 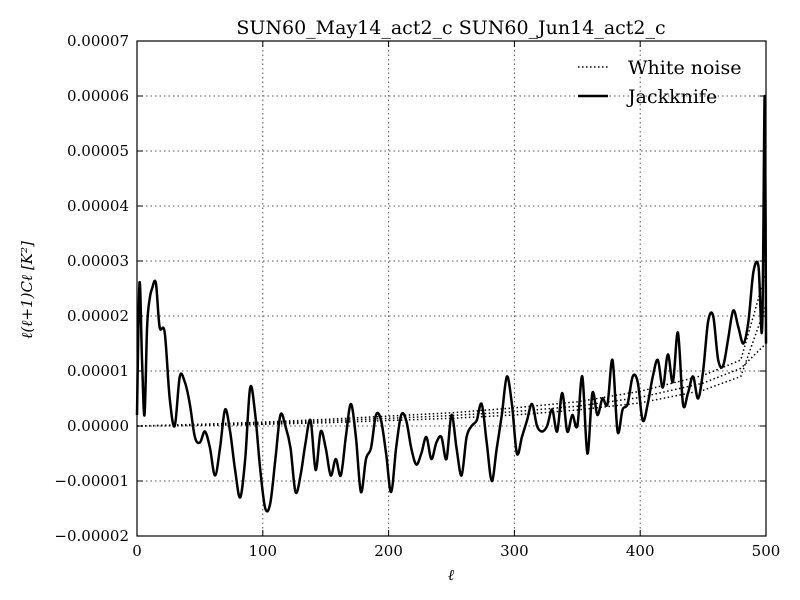 I want to click on y-tick-label: 0.00003, so click(x=98, y=261).